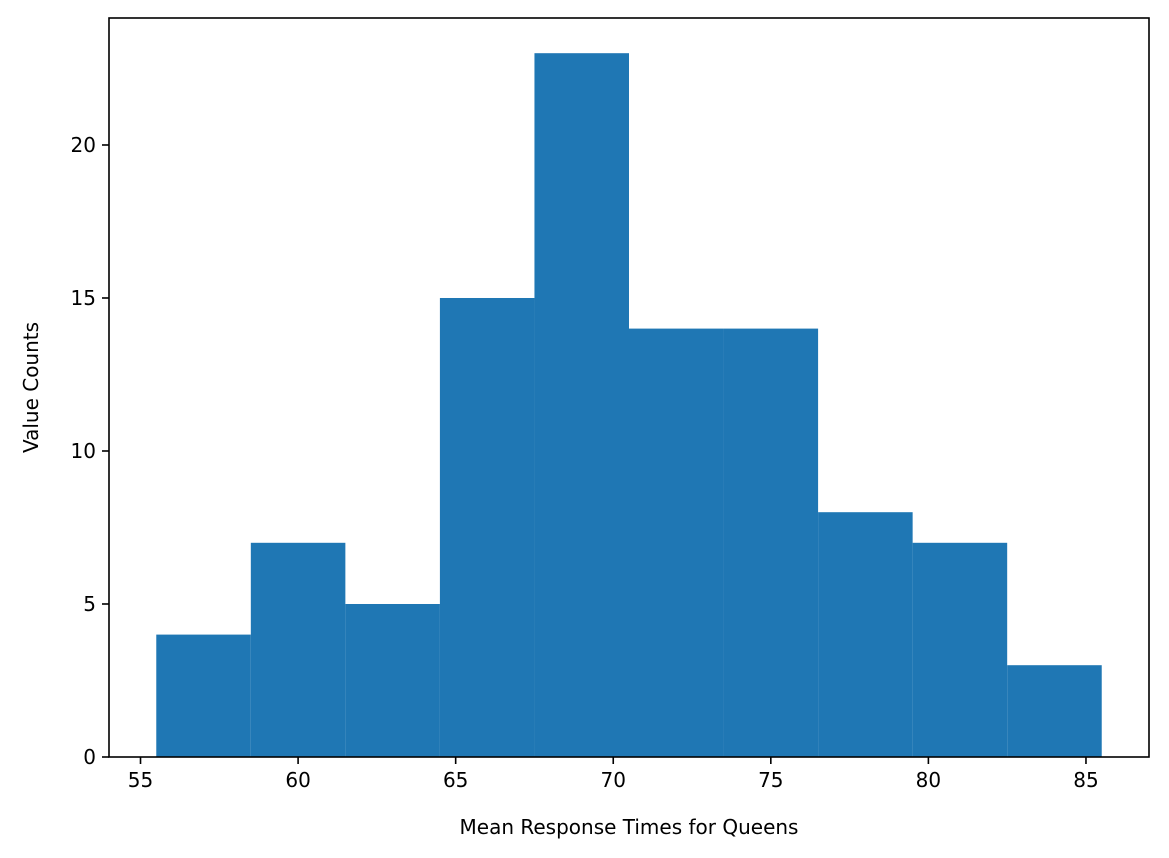 The height and width of the screenshot is (858, 1169). What do you see at coordinates (455, 780) in the screenshot?
I see `x-tick-label: 65` at bounding box center [455, 780].